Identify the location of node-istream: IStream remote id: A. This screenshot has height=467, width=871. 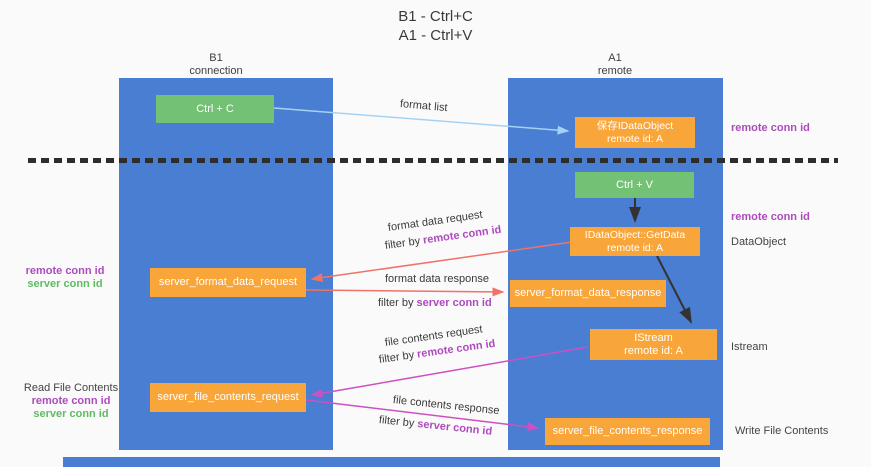
(653, 344).